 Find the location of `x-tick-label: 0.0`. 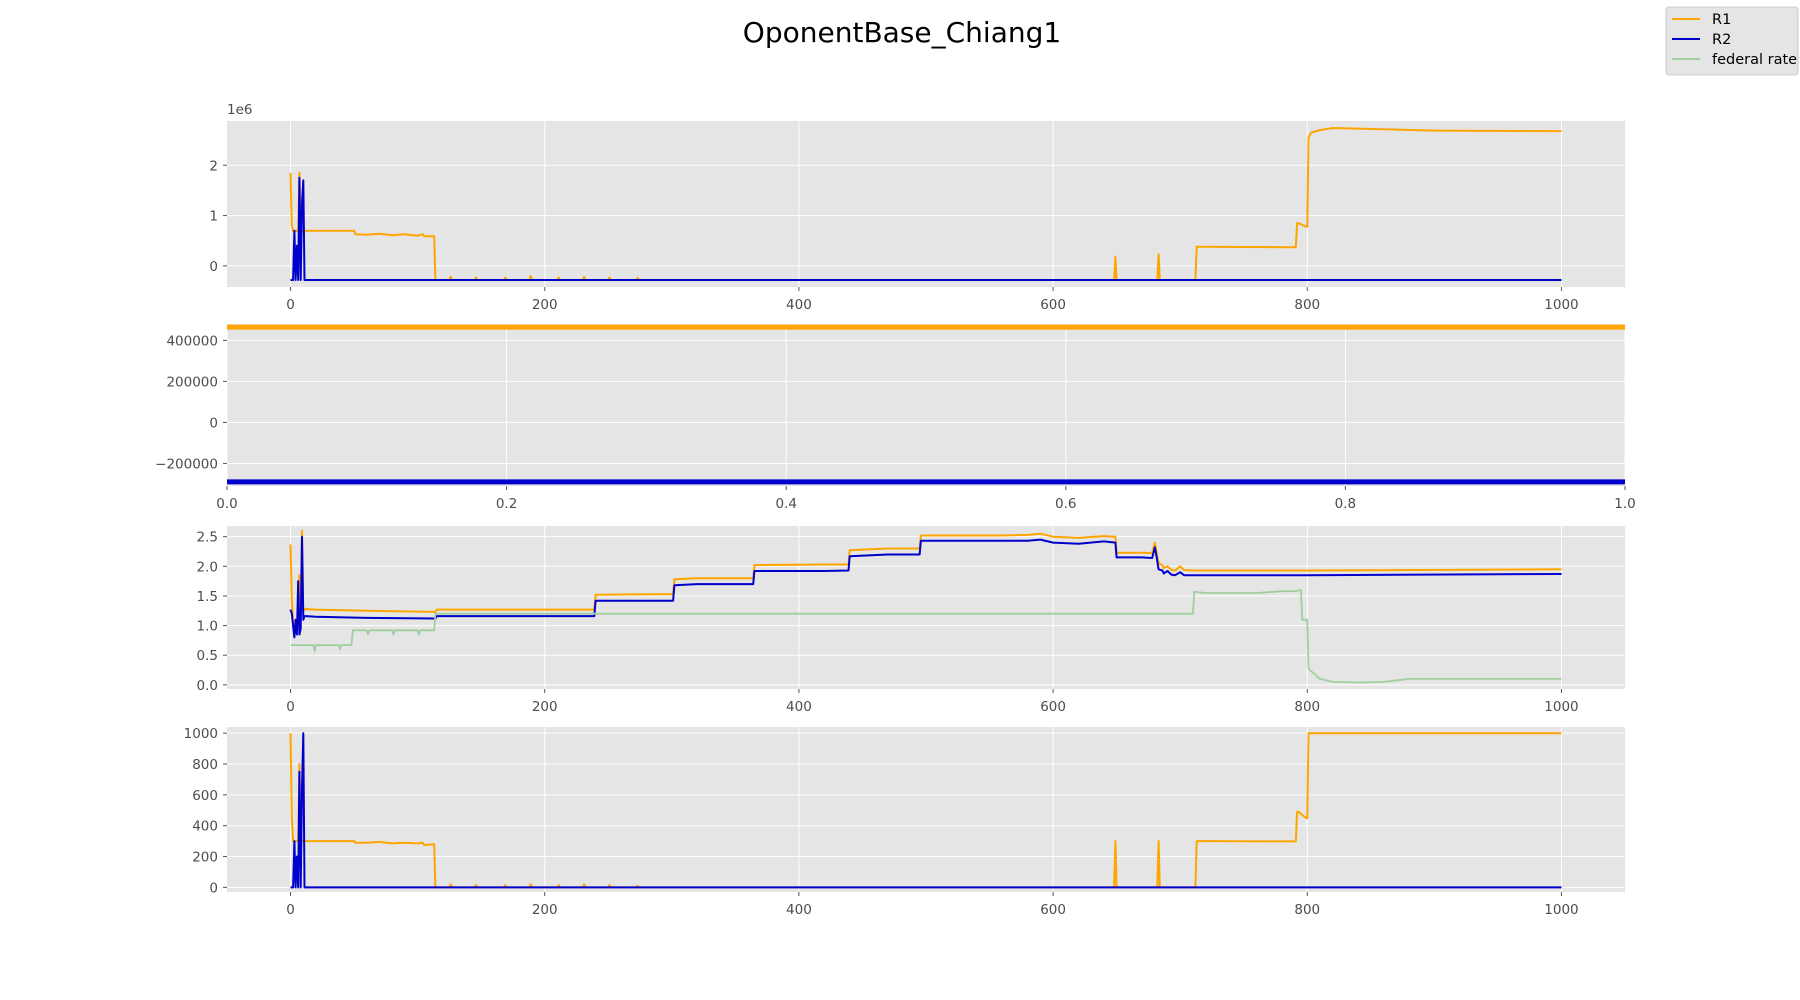

x-tick-label: 0.0 is located at coordinates (226, 504).